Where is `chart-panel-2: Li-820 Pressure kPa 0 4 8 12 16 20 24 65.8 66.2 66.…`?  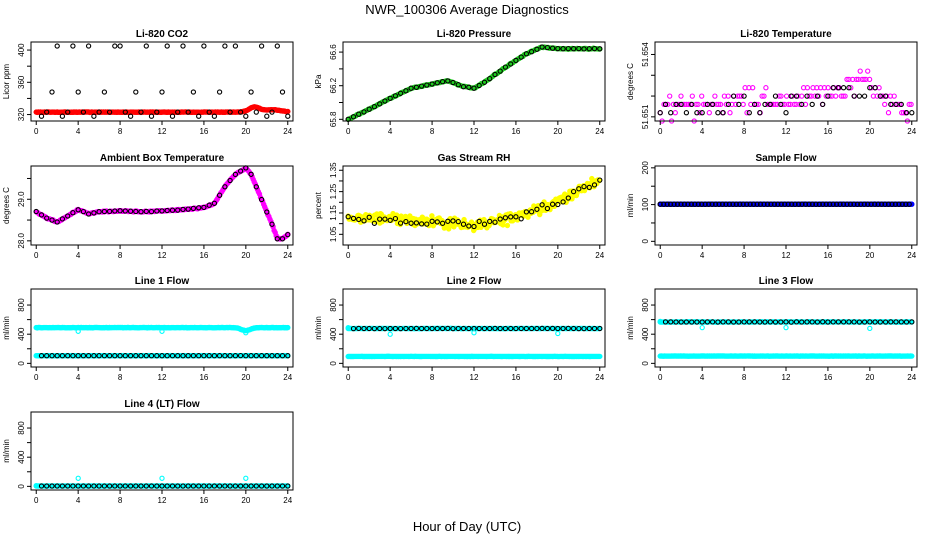
chart-panel-2: Li-820 Pressure kPa 0 4 8 12 16 20 24 65.8 66.2 66.… is located at coordinates (460, 82).